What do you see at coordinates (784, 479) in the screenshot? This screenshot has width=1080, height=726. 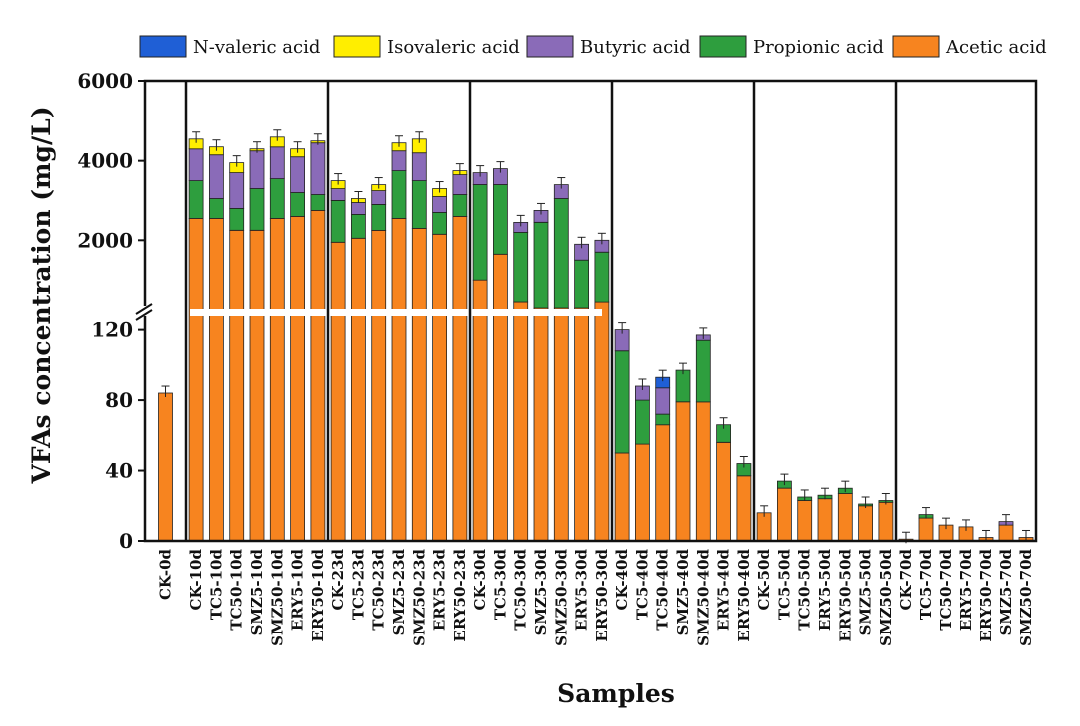 I see `error-bar-tc5-50d` at bounding box center [784, 479].